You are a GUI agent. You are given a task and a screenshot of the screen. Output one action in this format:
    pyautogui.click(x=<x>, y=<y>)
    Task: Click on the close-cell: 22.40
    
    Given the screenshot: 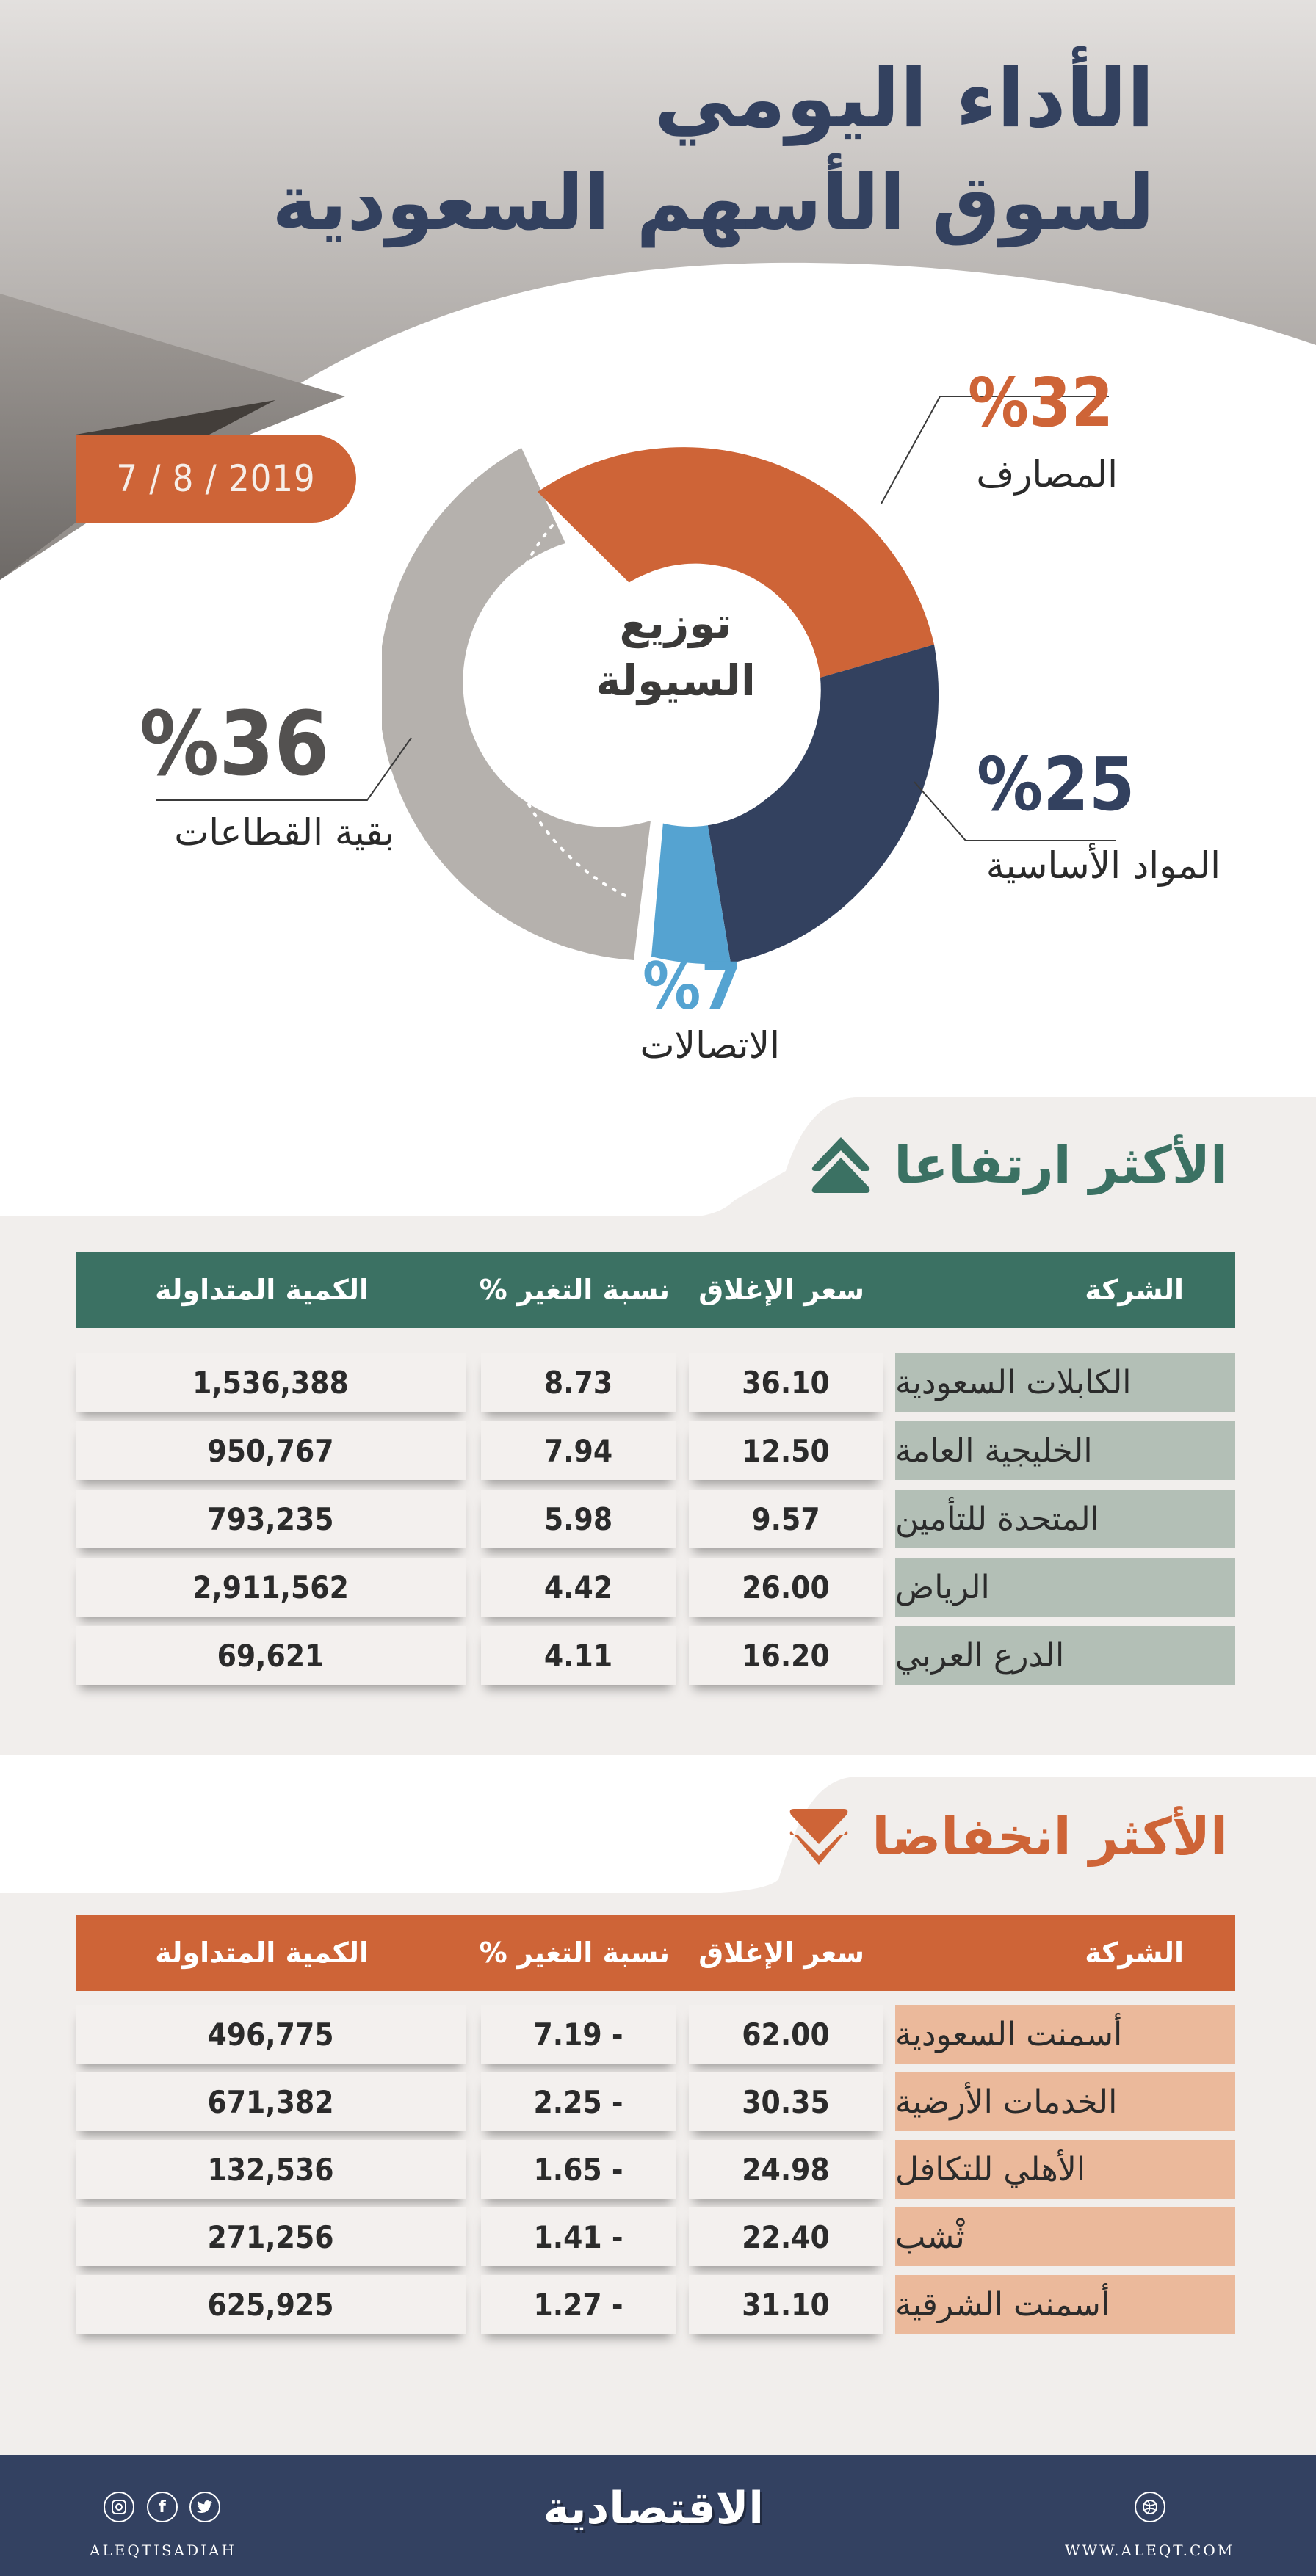 What is the action you would take?
    pyautogui.click(x=786, y=2237)
    